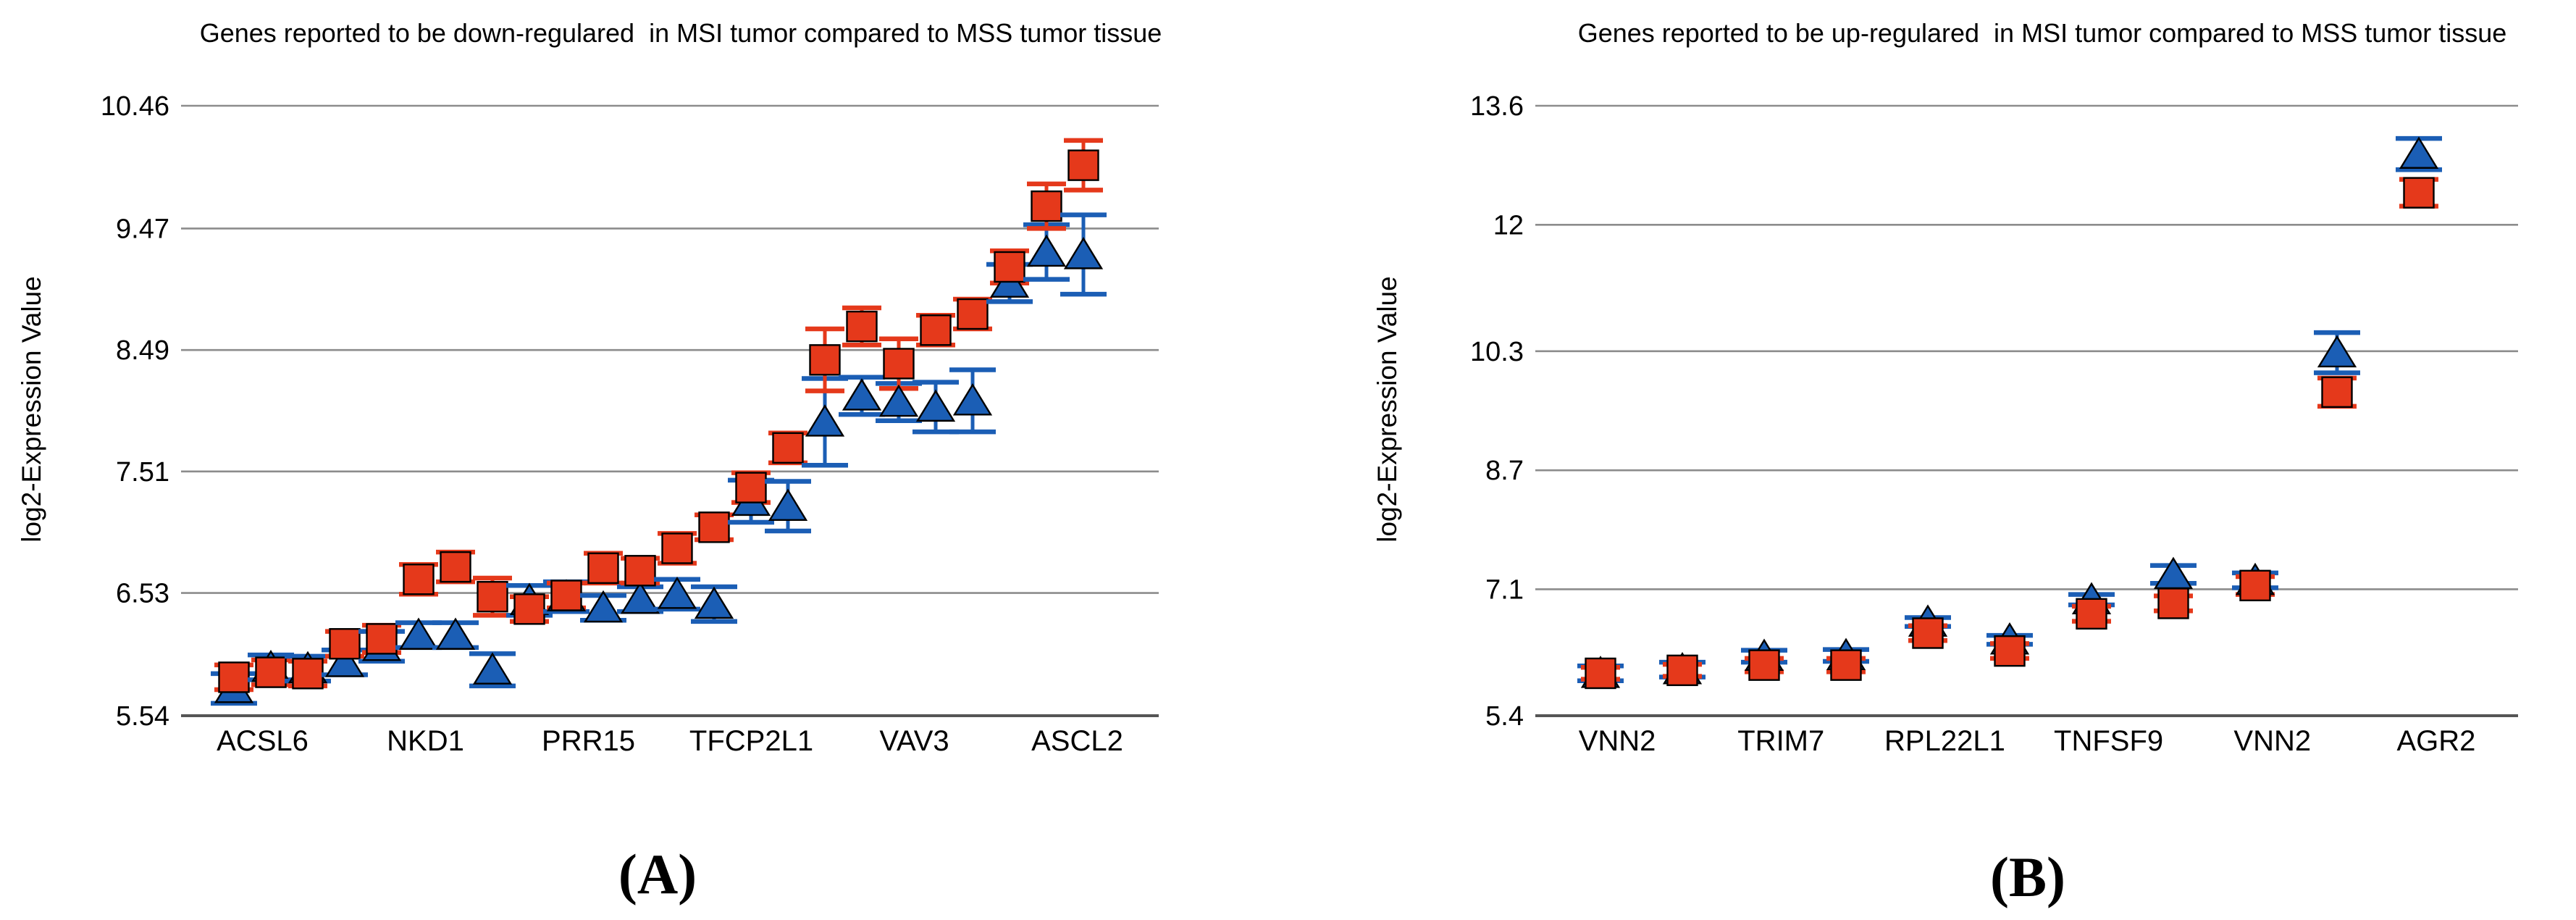  Describe the element at coordinates (588, 741) in the screenshot. I see `gene-label: PRR15` at that location.